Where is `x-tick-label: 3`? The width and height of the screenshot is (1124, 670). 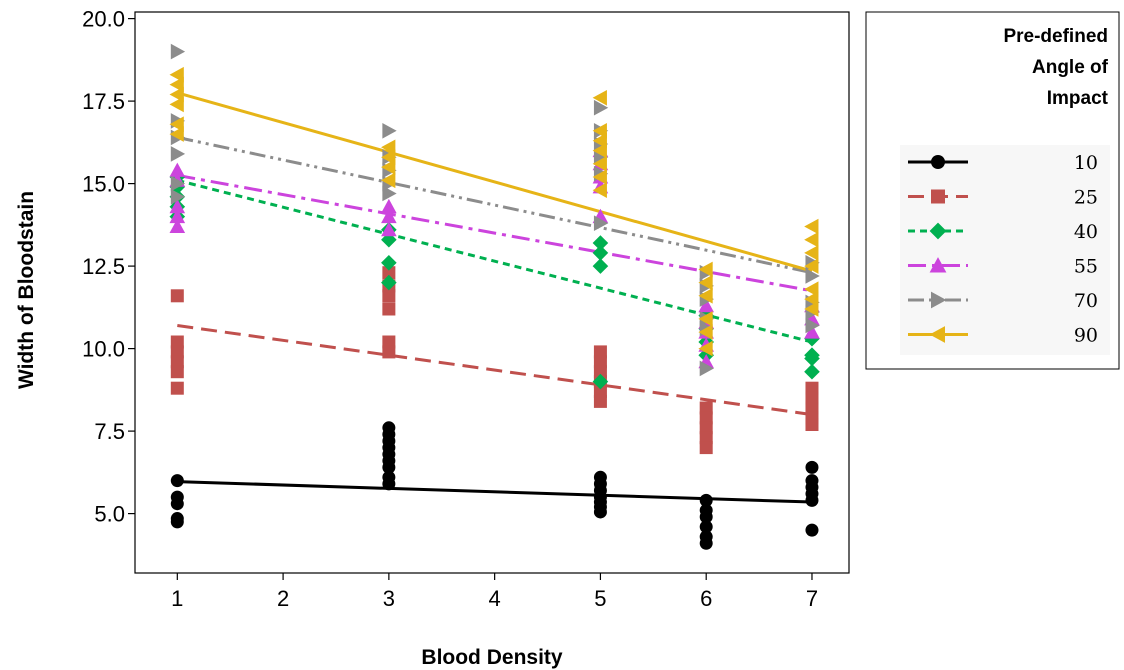
x-tick-label: 3 is located at coordinates (389, 598).